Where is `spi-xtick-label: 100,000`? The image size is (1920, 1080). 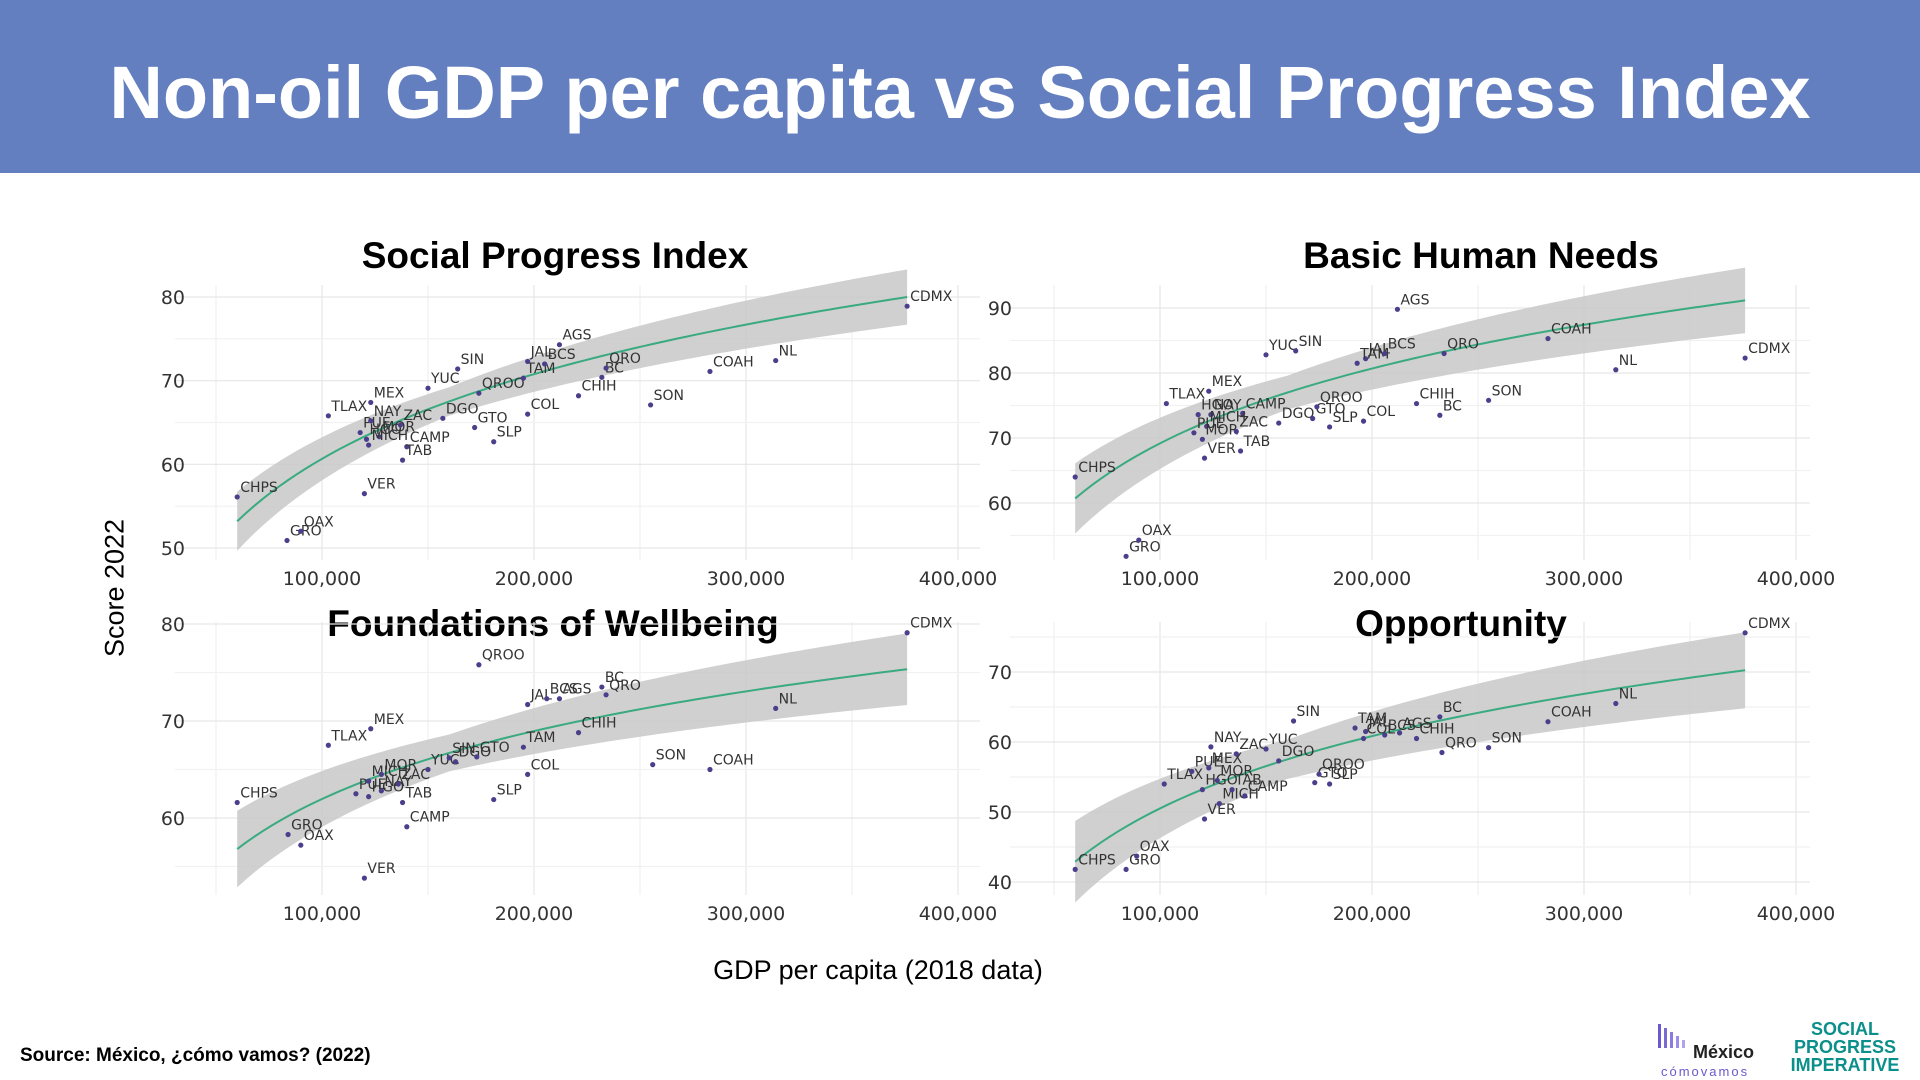 spi-xtick-label: 100,000 is located at coordinates (322, 579).